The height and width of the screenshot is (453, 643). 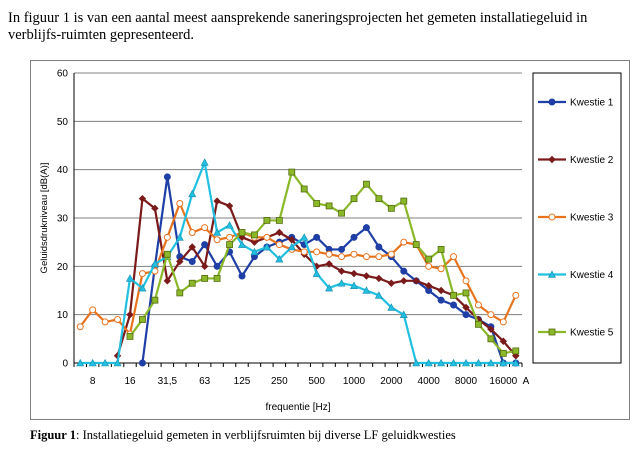 I want to click on x-tick-label: 2000, so click(x=391, y=381).